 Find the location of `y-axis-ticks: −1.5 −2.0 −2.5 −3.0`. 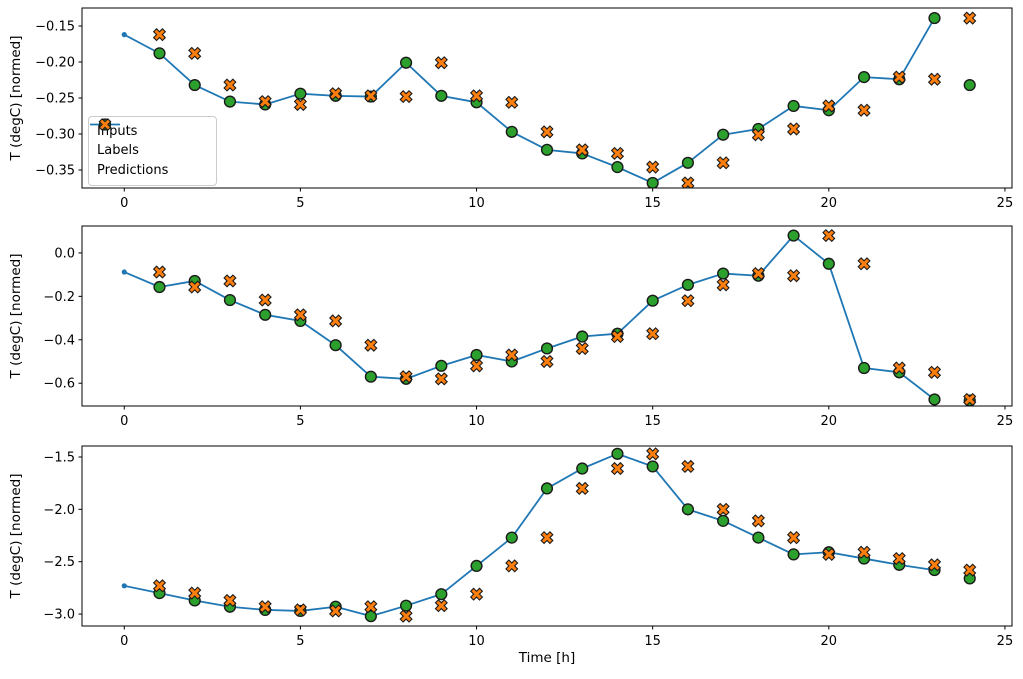

y-axis-ticks: −1.5 −2.0 −2.5 −3.0 is located at coordinates (62, 536).